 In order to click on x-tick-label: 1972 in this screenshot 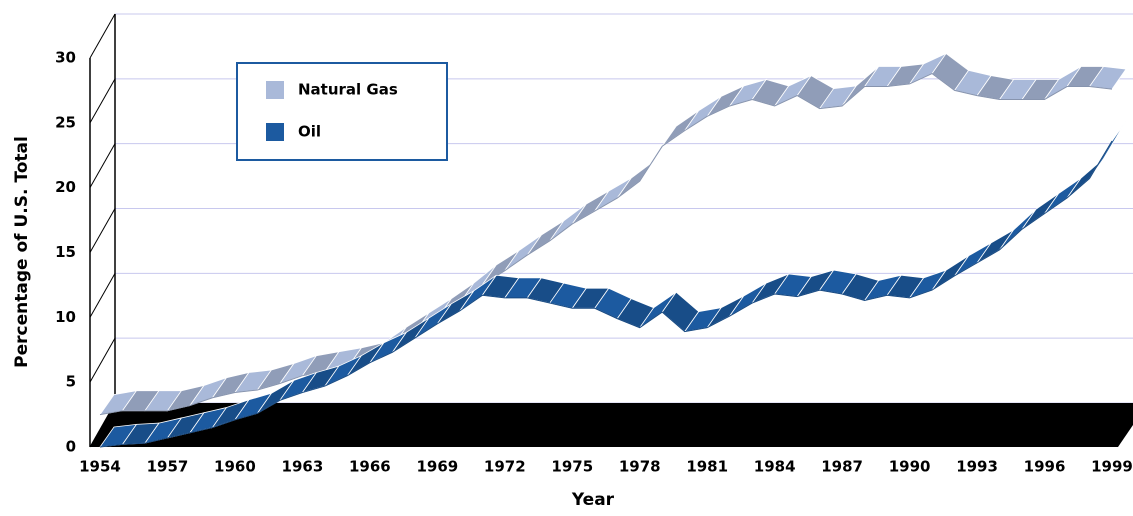, I will do `click(505, 467)`.